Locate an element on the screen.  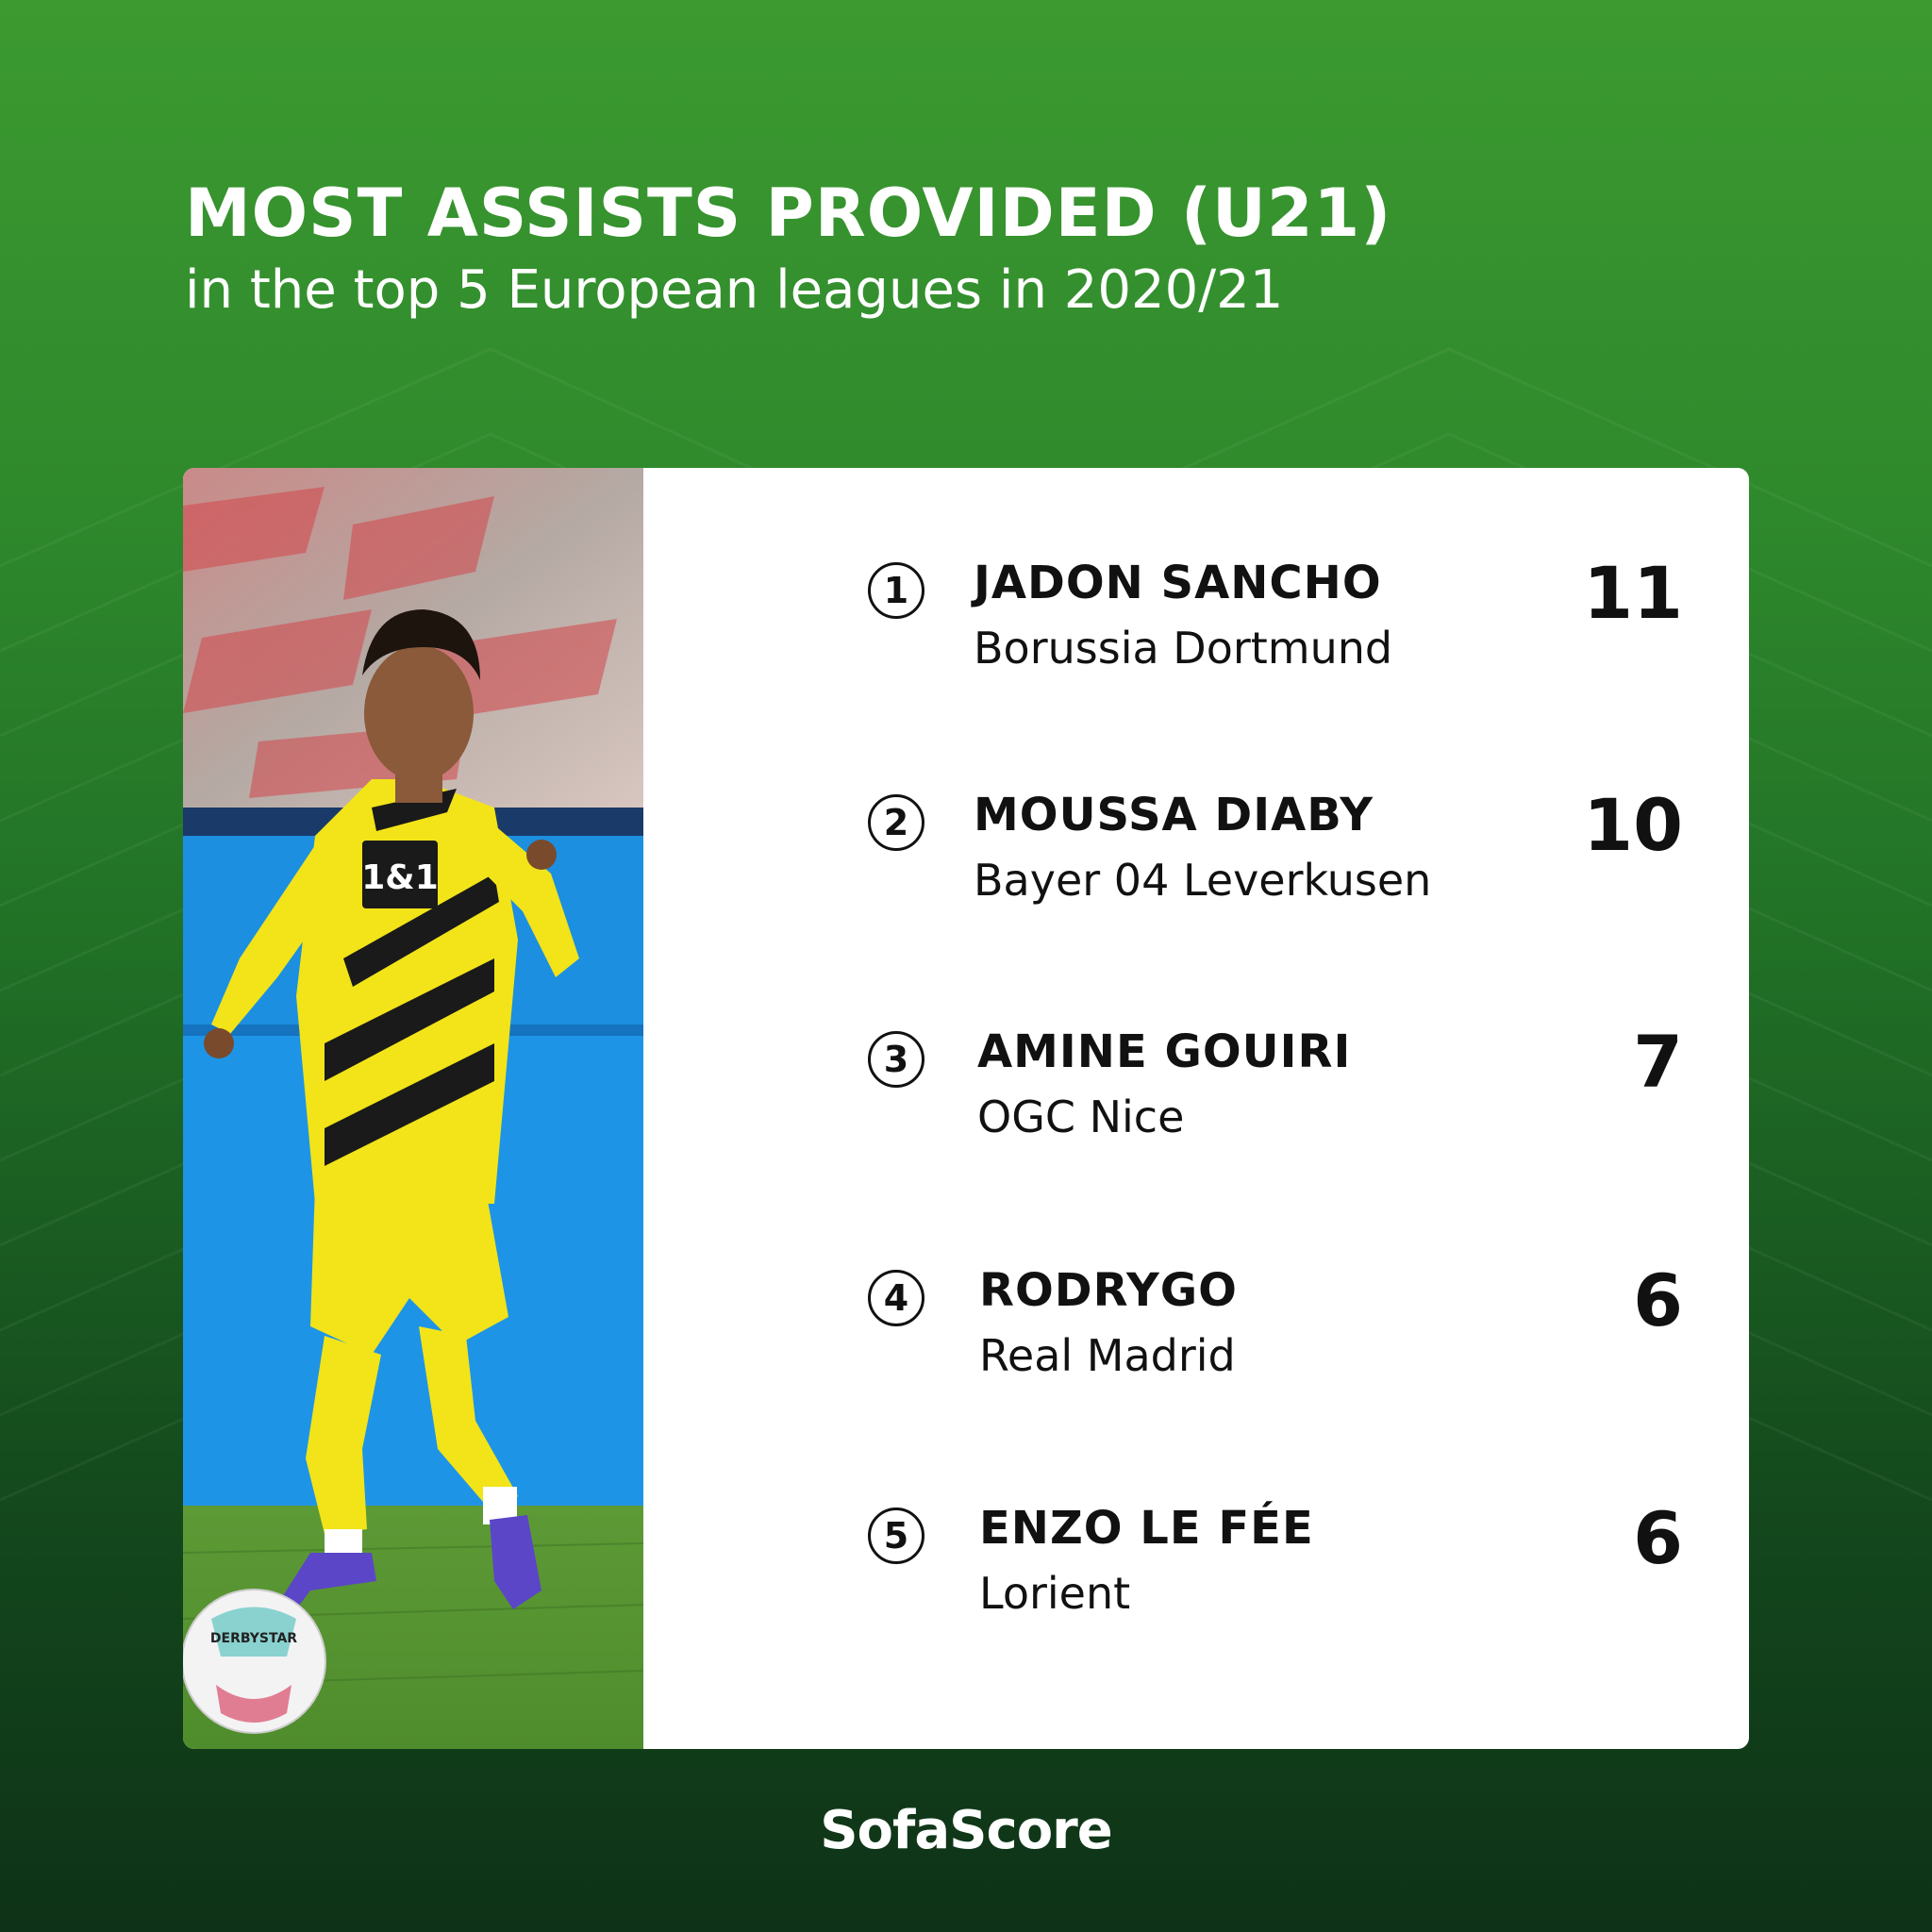
list-item: 1 JADON SANCHO Borussia Dortmund 11 is located at coordinates (1196, 651).